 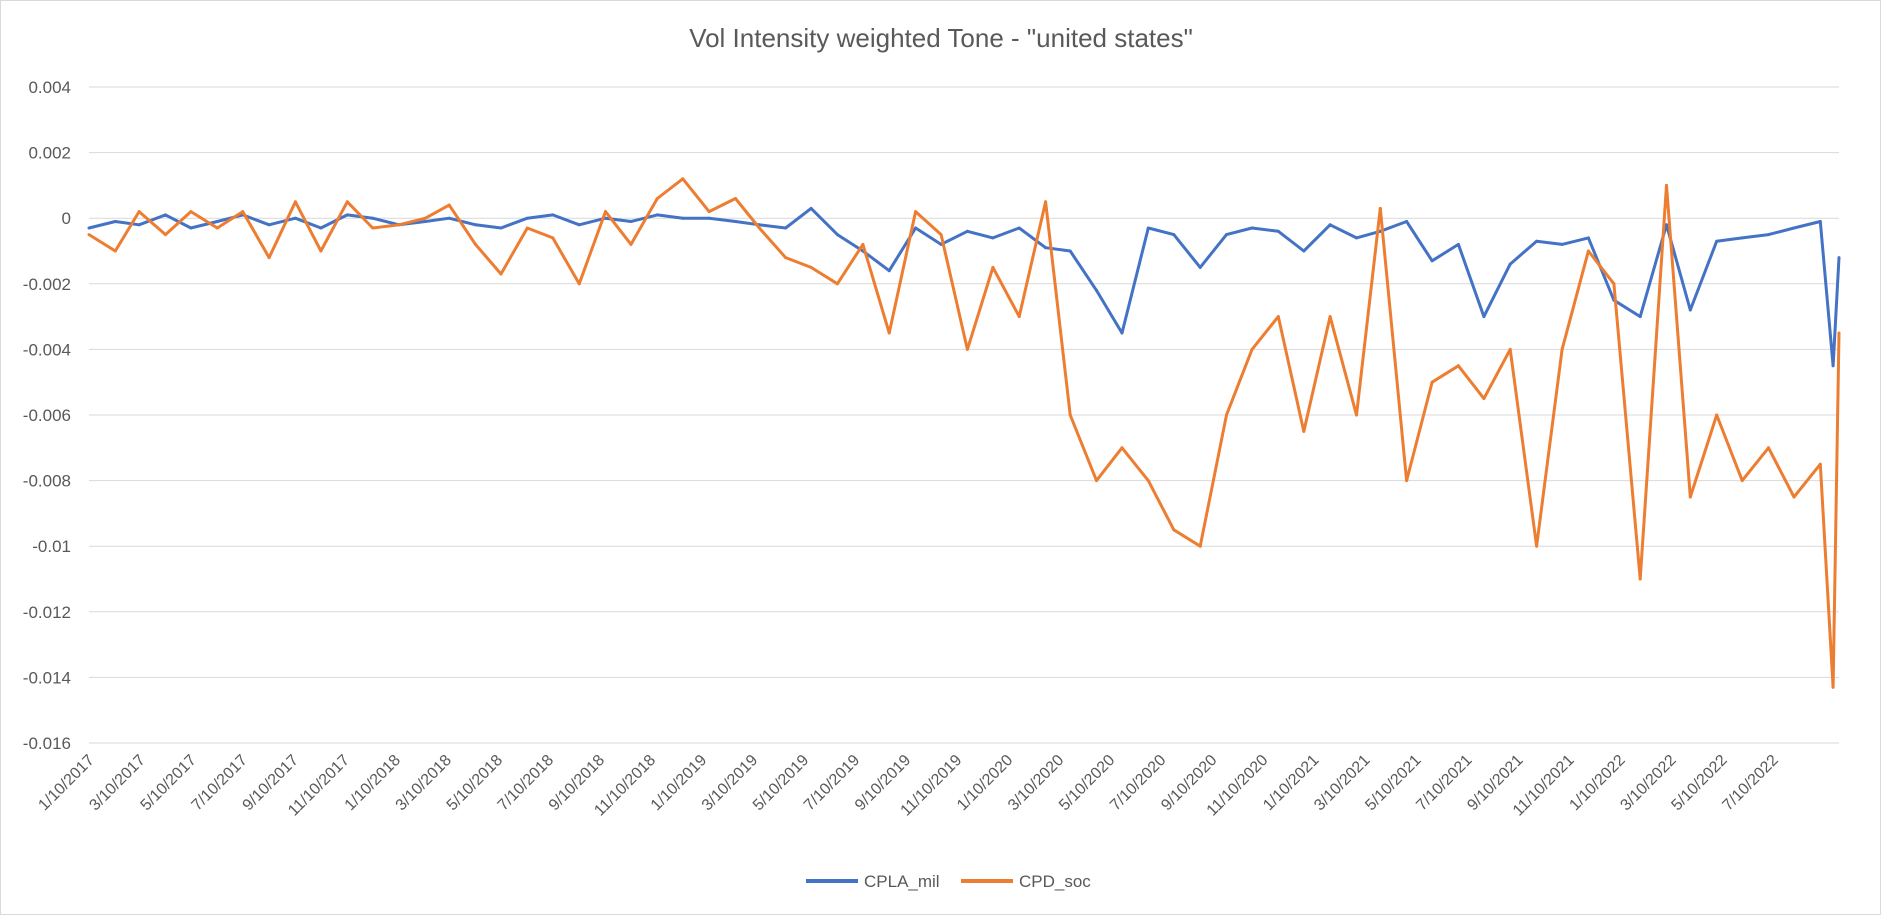 What do you see at coordinates (51, 546) in the screenshot?
I see `y-tick-label: -0.01` at bounding box center [51, 546].